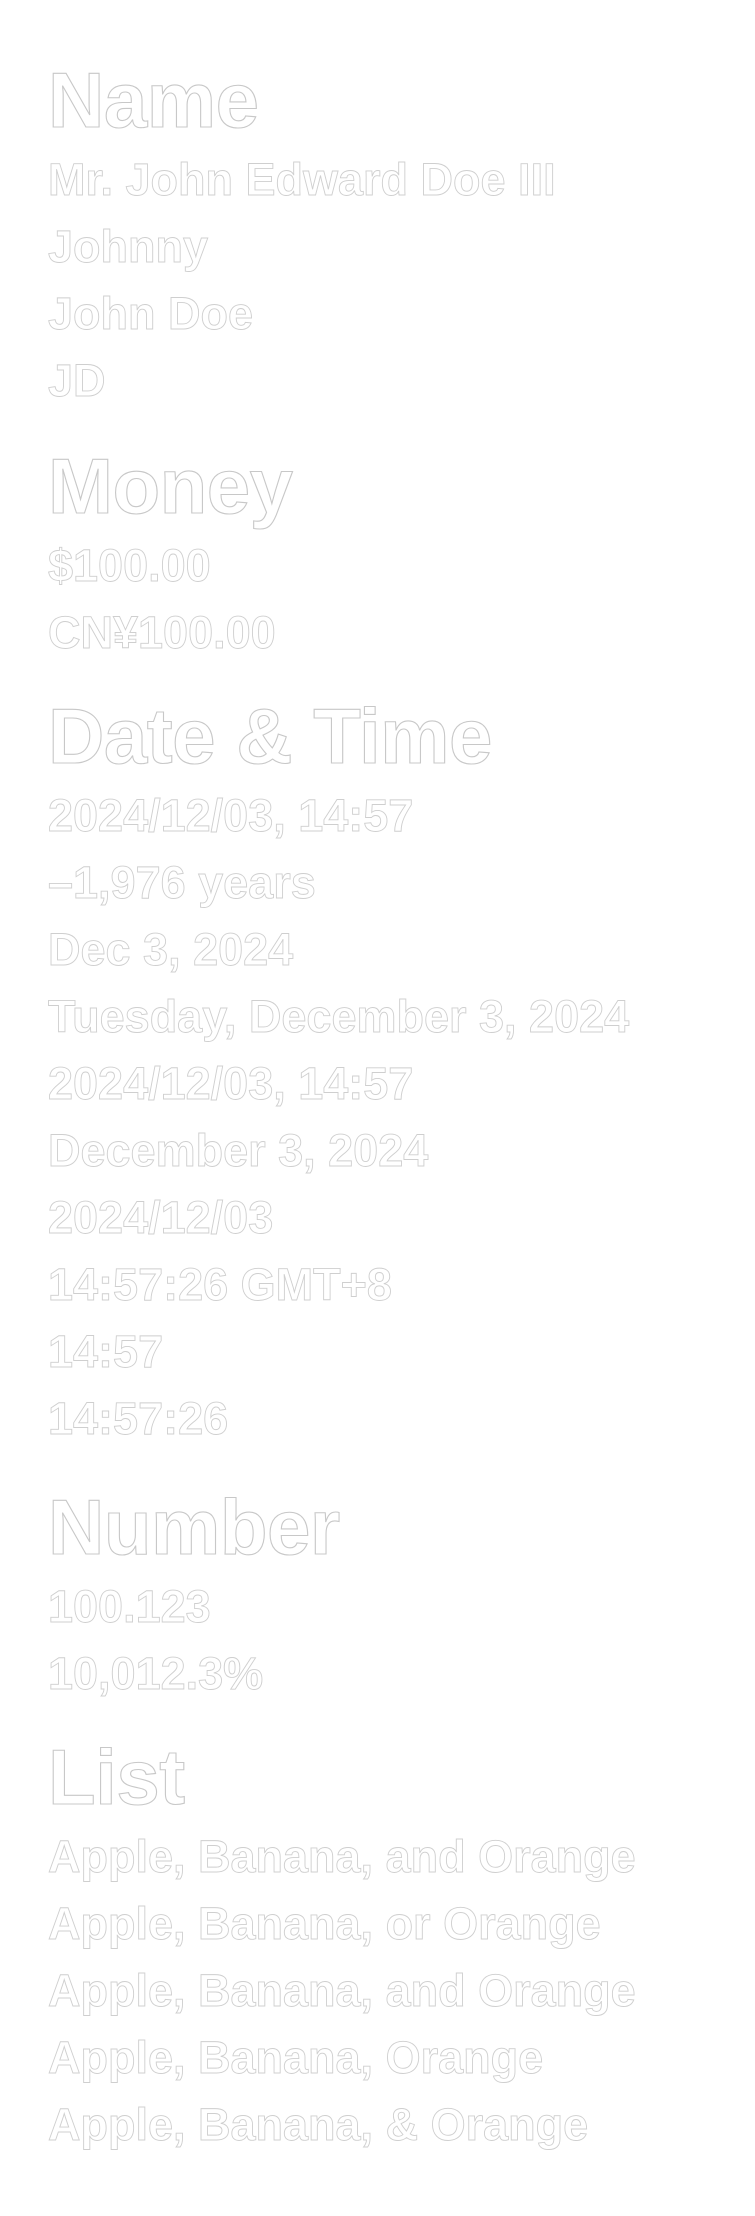  What do you see at coordinates (130, 566) in the screenshot?
I see `money-usd: $100.00` at bounding box center [130, 566].